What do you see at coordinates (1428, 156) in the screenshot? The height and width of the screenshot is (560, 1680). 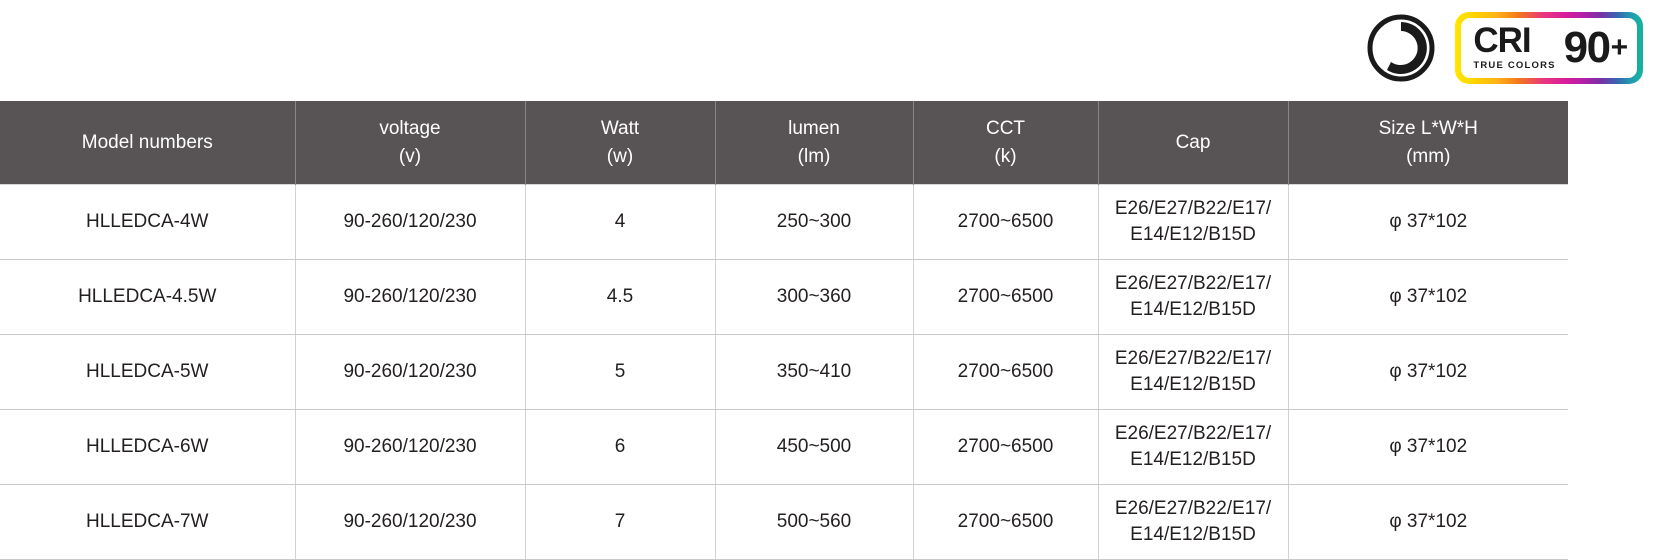 I see `column-header-line2: (mm)` at bounding box center [1428, 156].